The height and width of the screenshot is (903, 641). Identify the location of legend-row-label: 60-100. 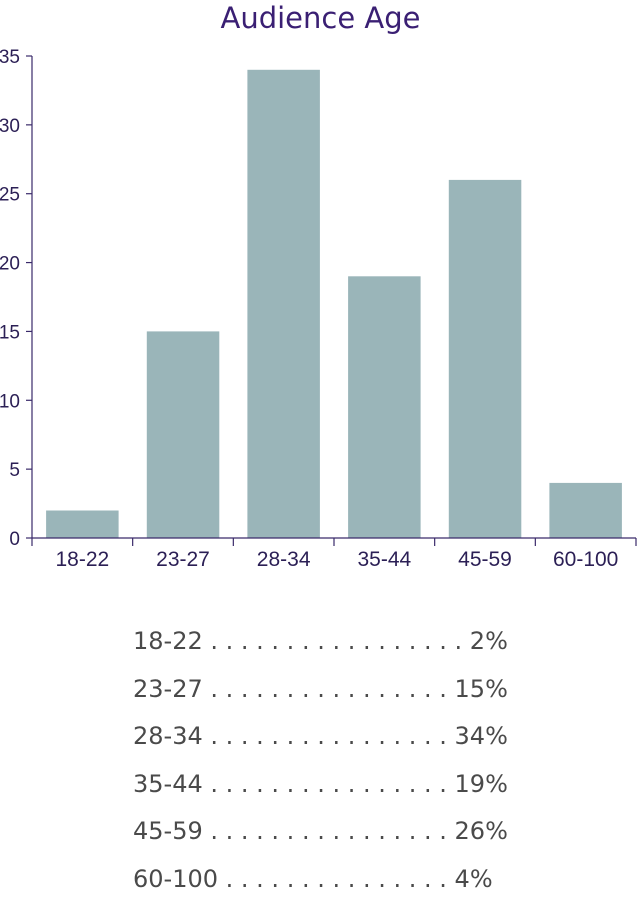
(175, 879).